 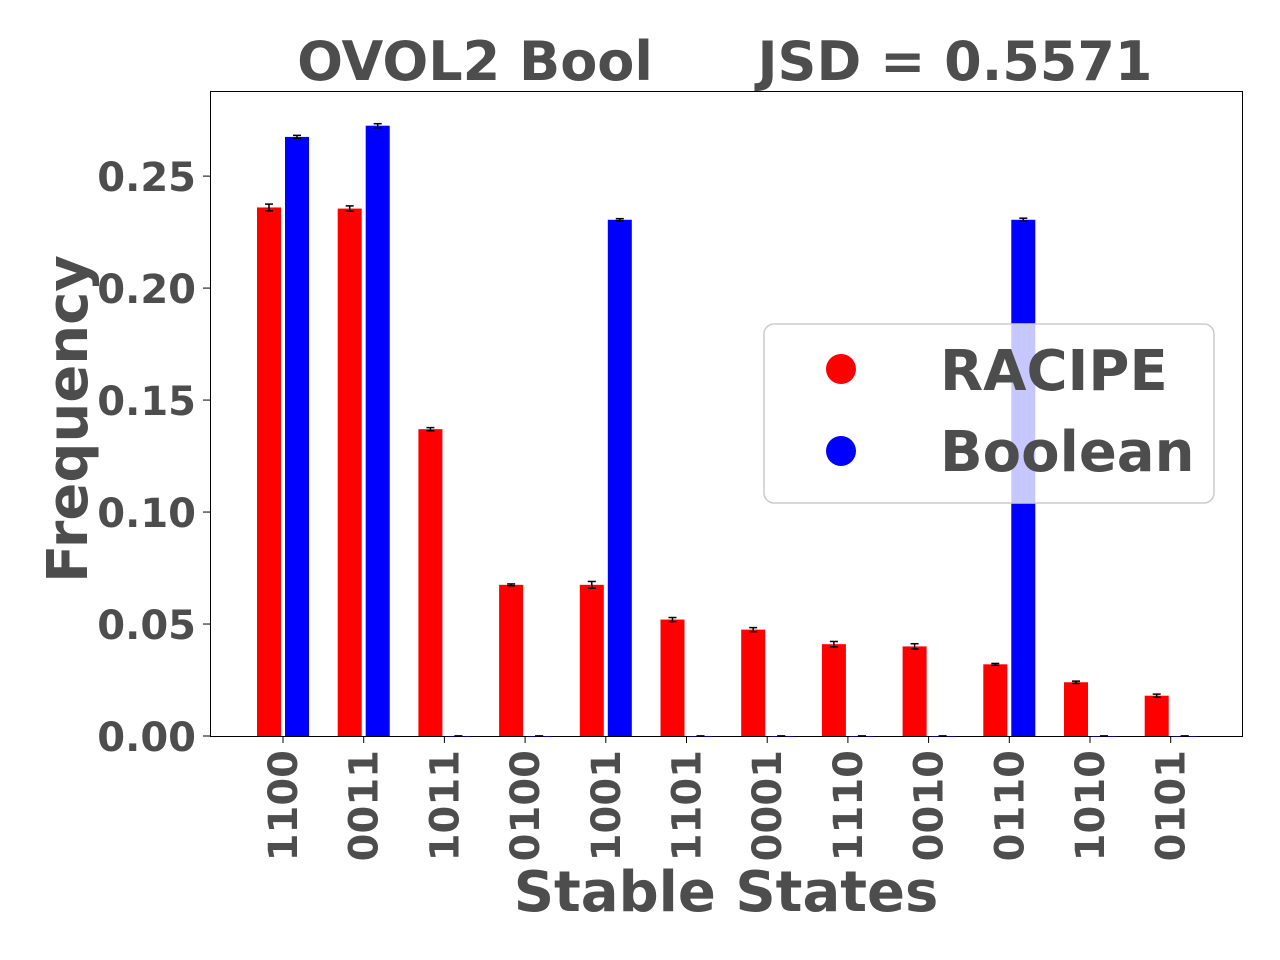 What do you see at coordinates (768, 805) in the screenshot?
I see `x-tick-label: 0001` at bounding box center [768, 805].